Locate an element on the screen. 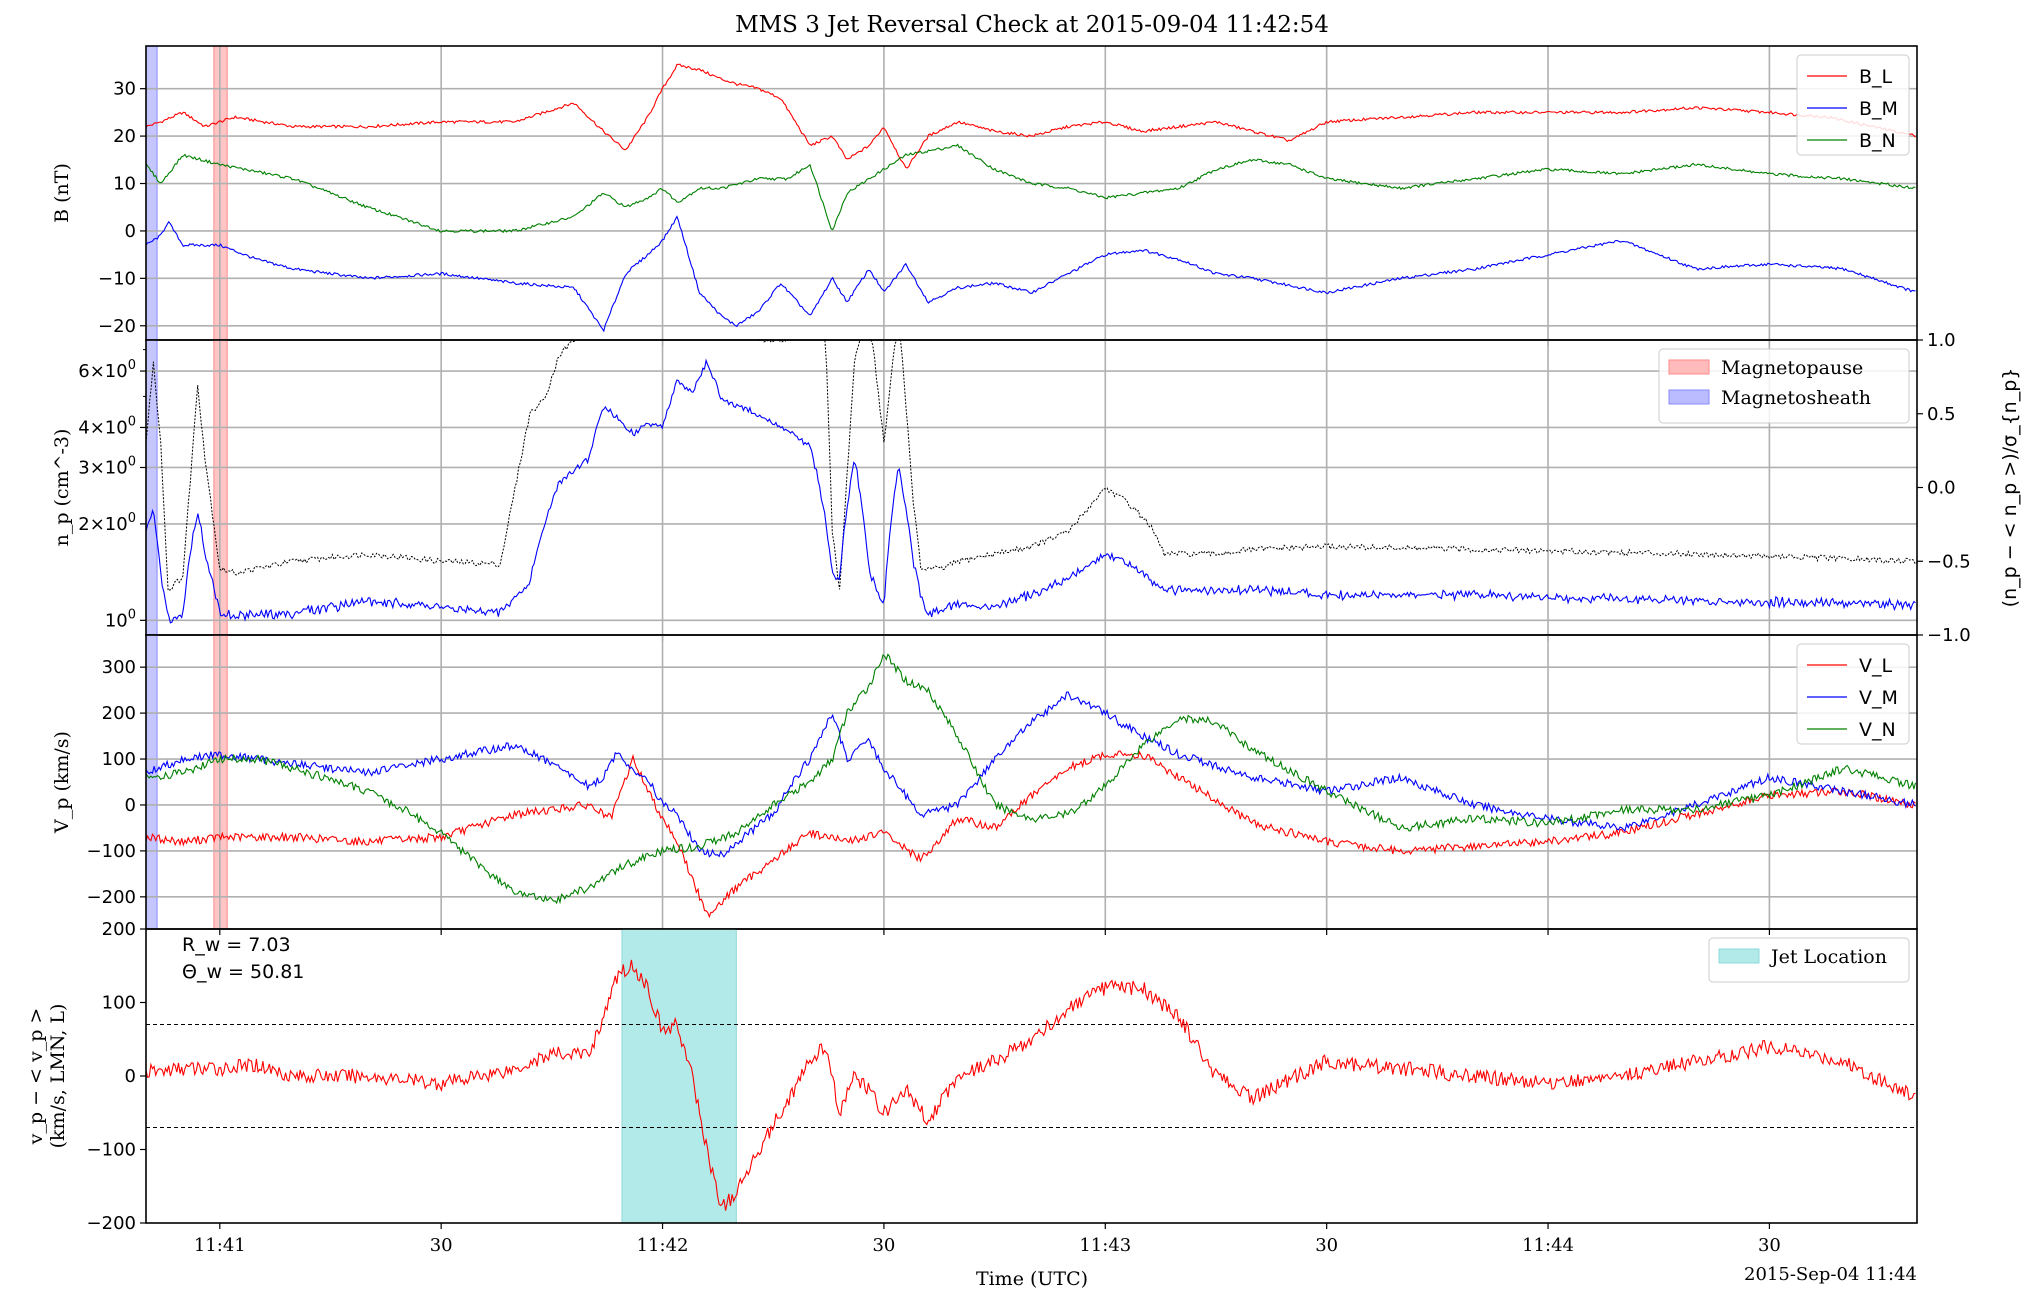  right-y-tick-label: 0.0 is located at coordinates (1941, 488).